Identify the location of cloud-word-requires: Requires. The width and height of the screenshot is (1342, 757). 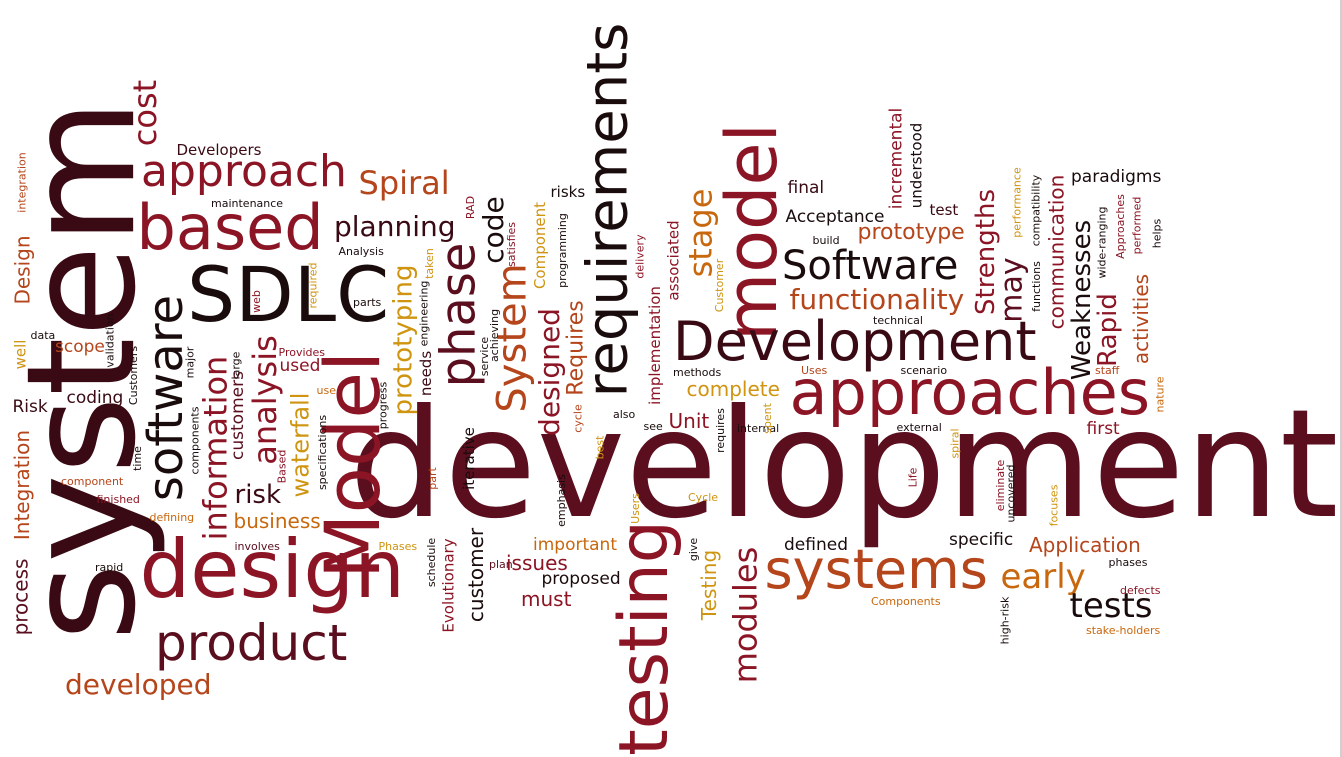
(576, 348).